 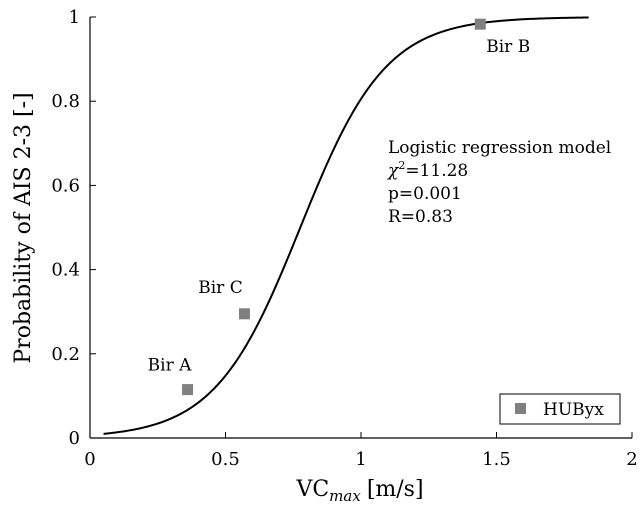 I want to click on y-axis-label: Probability of AIS 2-3 [-], so click(x=23, y=227).